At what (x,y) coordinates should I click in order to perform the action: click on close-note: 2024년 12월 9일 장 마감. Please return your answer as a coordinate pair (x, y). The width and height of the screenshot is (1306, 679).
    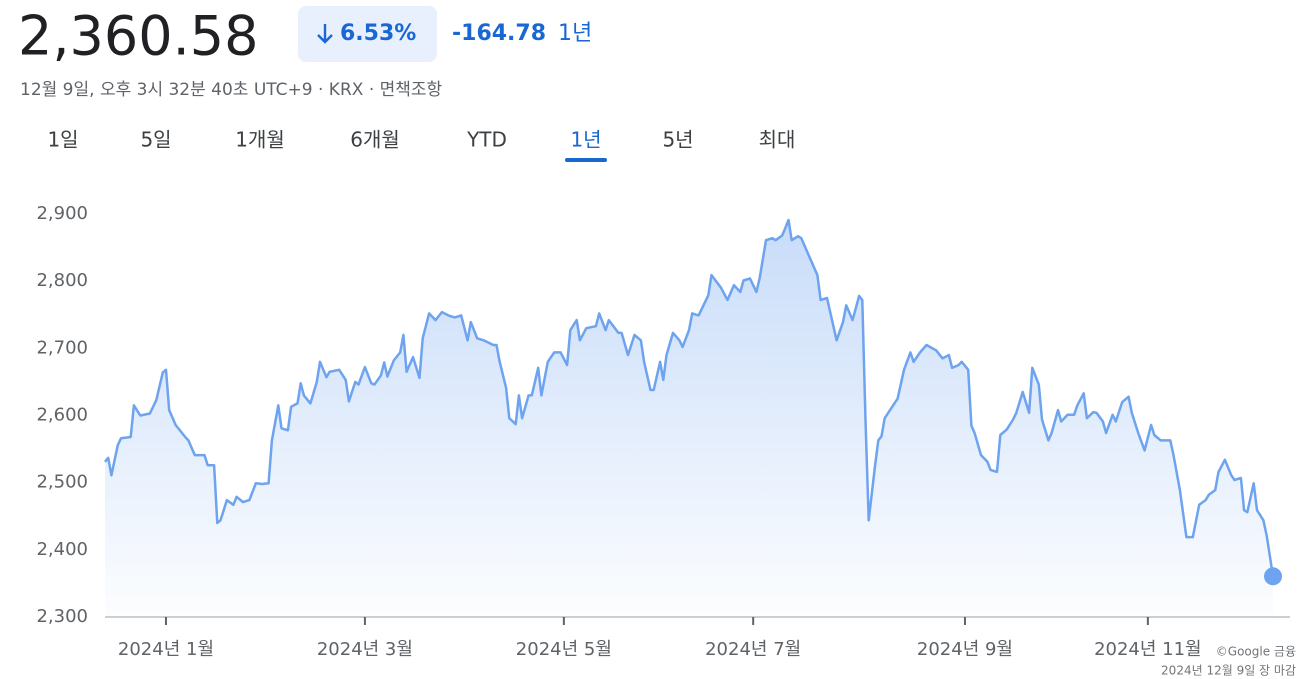
    Looking at the image, I should click on (1228, 671).